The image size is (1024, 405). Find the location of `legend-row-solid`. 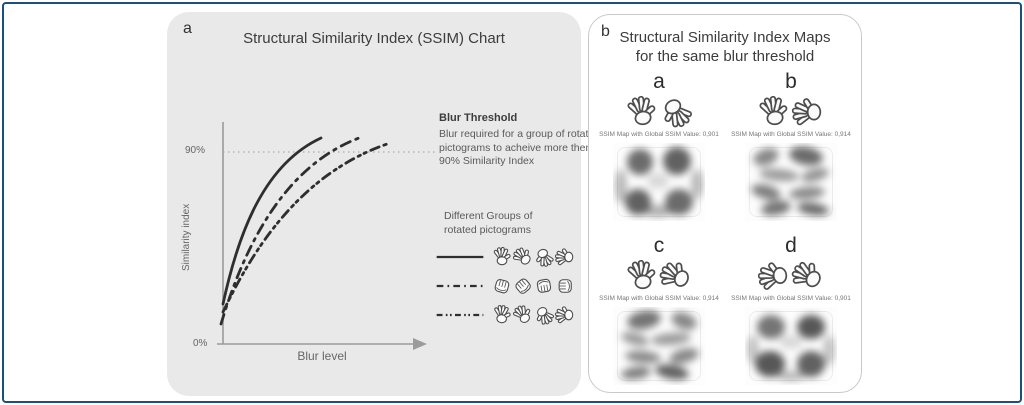

legend-row-solid is located at coordinates (505, 256).